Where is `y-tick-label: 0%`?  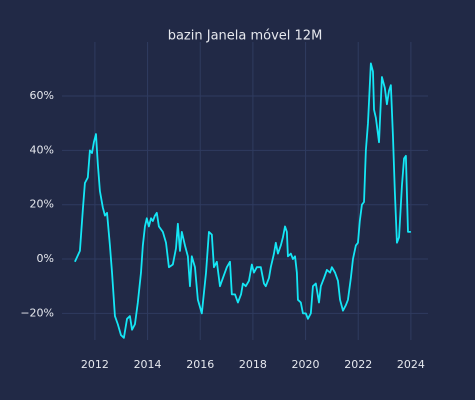 y-tick-label: 0% is located at coordinates (45, 258).